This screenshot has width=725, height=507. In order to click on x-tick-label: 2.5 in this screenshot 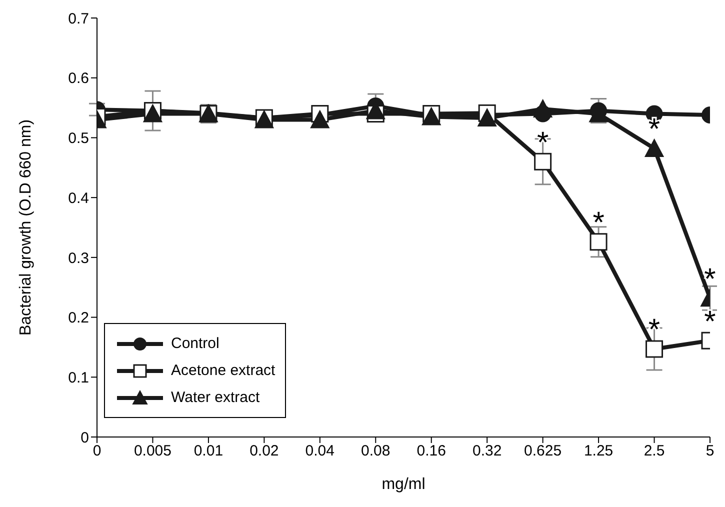, I will do `click(654, 451)`.